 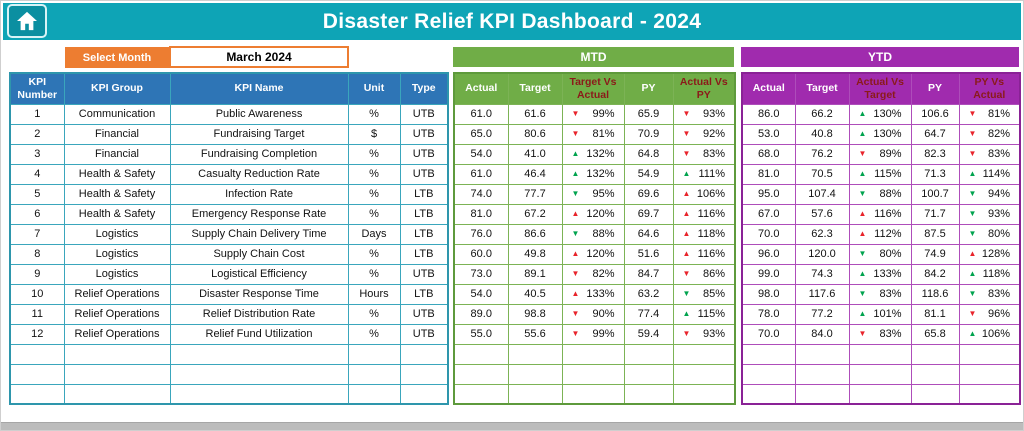 What do you see at coordinates (481, 254) in the screenshot?
I see `mtd-actual-cell: 60.0` at bounding box center [481, 254].